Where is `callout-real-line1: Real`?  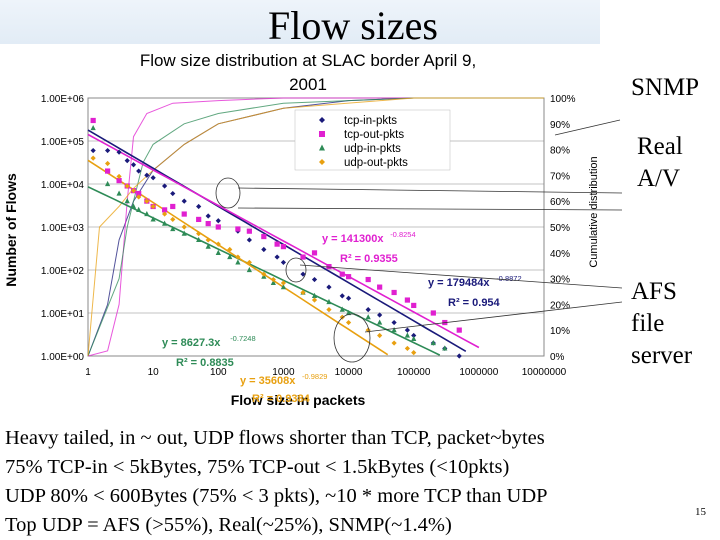 callout-real-line1: Real is located at coordinates (660, 146).